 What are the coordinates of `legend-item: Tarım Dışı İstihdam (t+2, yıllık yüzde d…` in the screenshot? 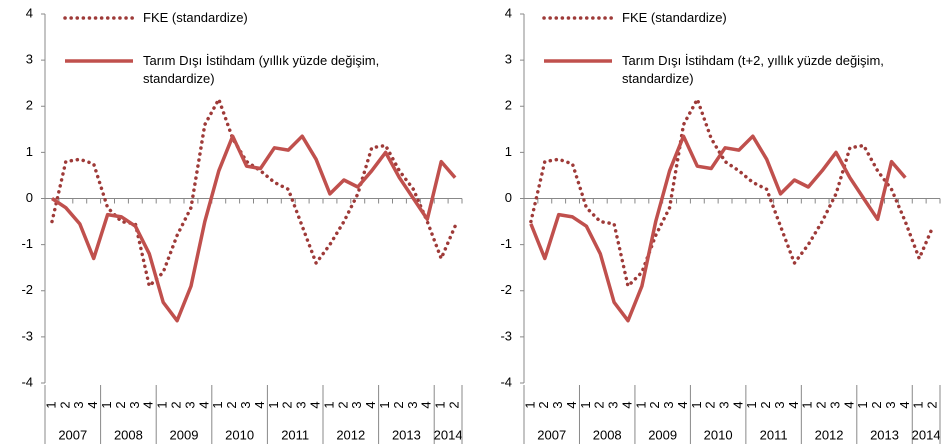 It's located at (753, 69).